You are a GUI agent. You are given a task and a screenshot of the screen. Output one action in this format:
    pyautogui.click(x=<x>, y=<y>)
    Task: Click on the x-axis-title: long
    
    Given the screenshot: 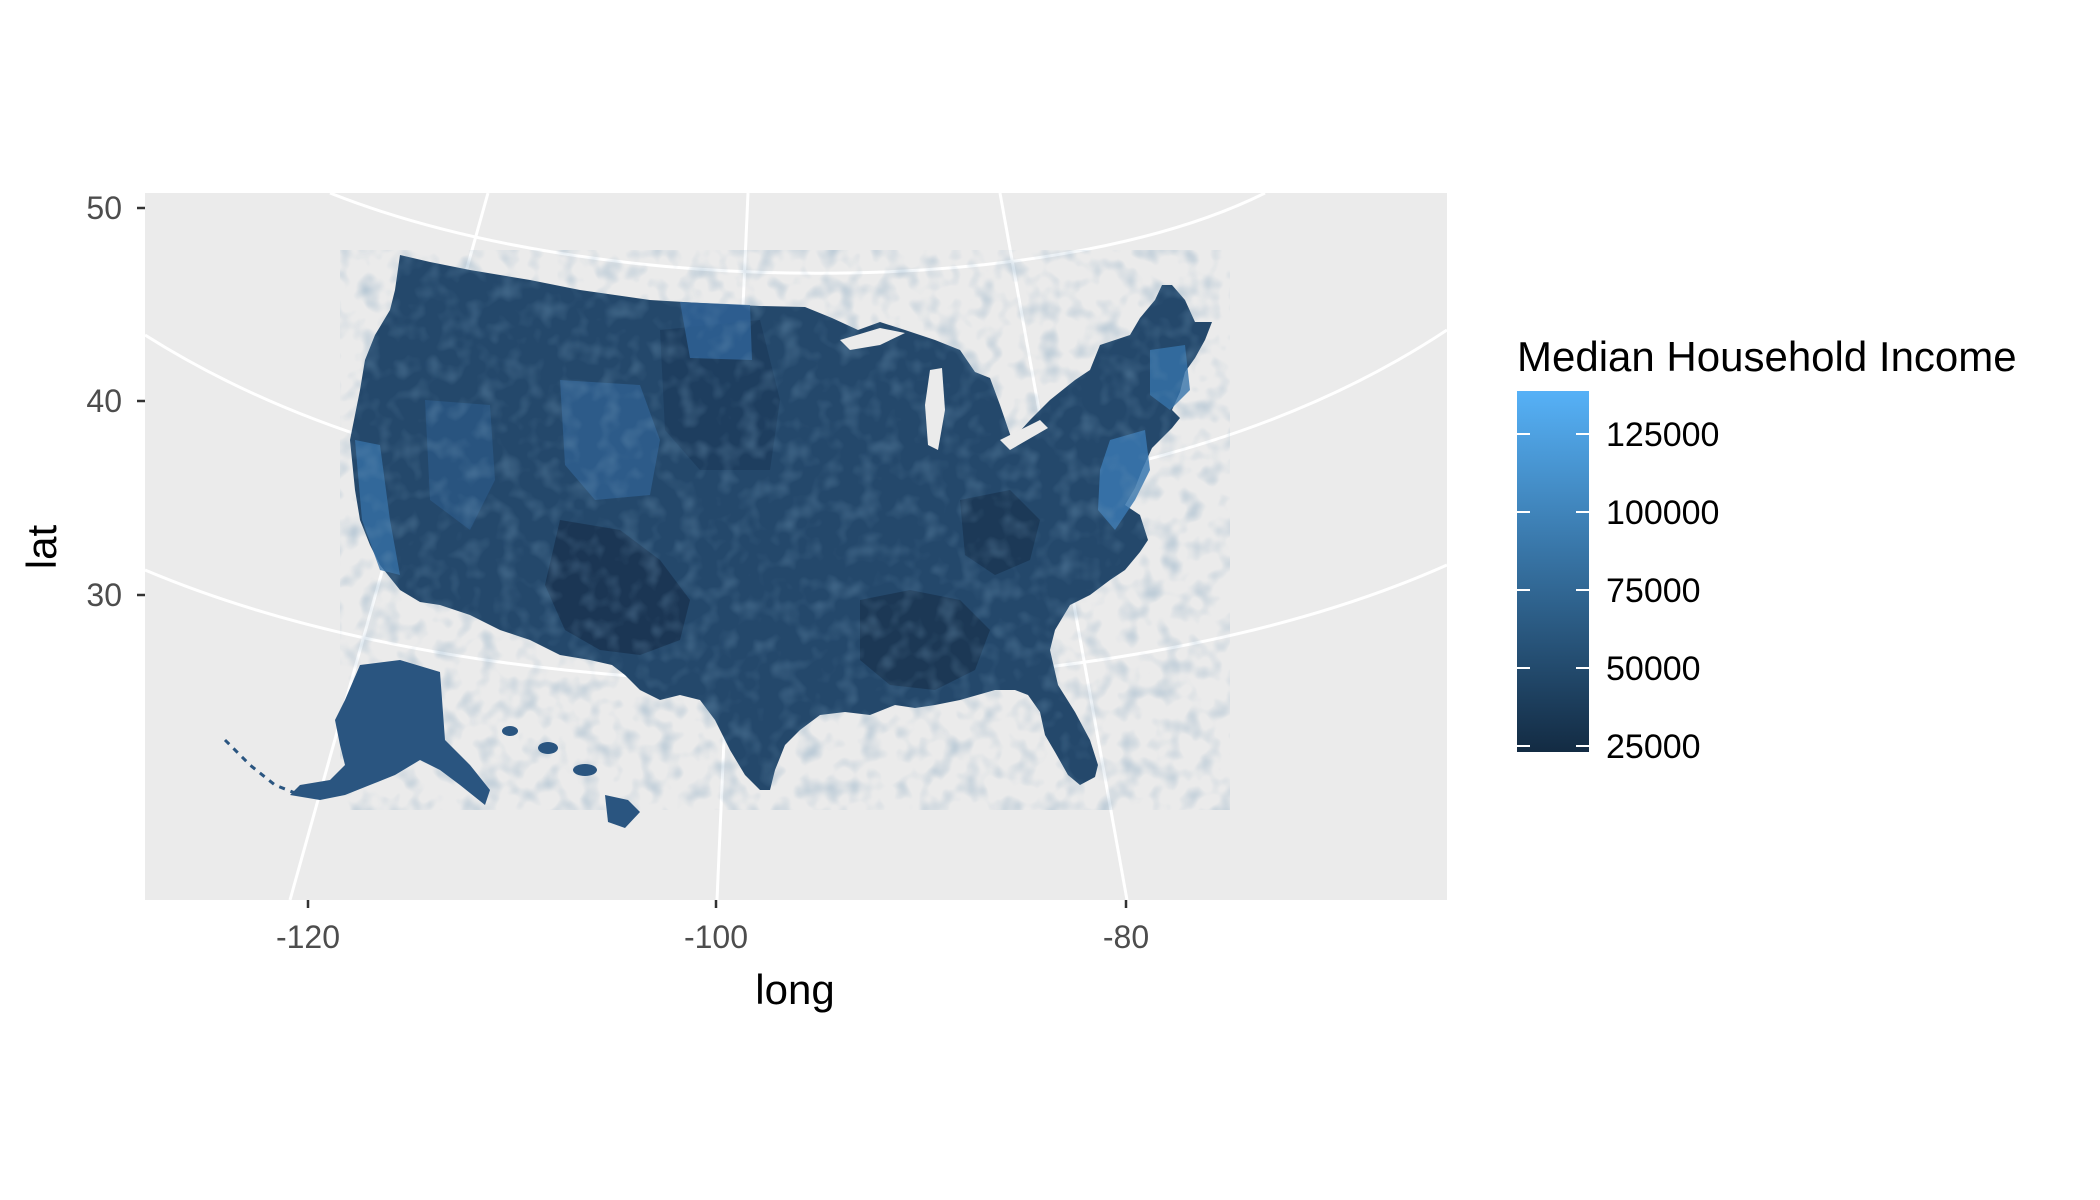 What is the action you would take?
    pyautogui.click(x=794, y=989)
    